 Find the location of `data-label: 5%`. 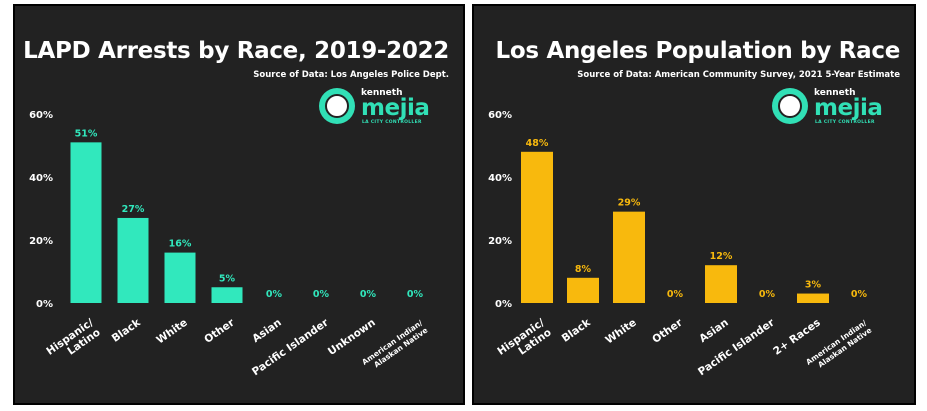

data-label: 5% is located at coordinates (227, 278).